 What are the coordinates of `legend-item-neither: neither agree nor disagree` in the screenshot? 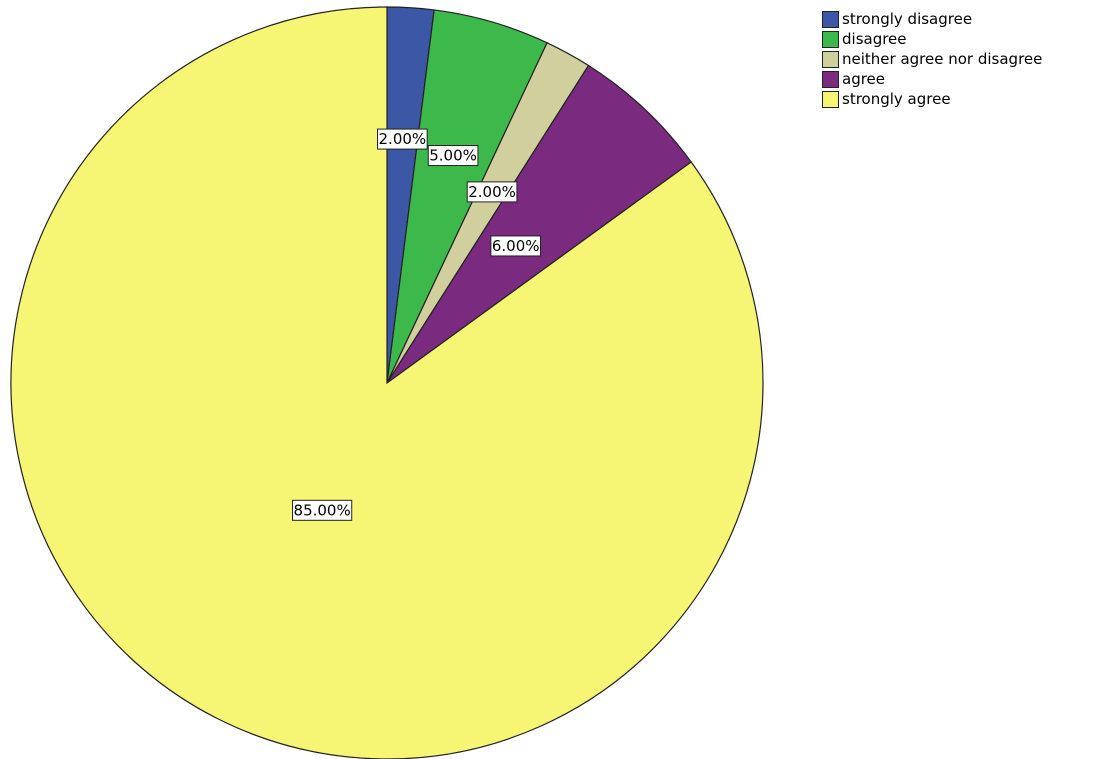 It's located at (932, 59).